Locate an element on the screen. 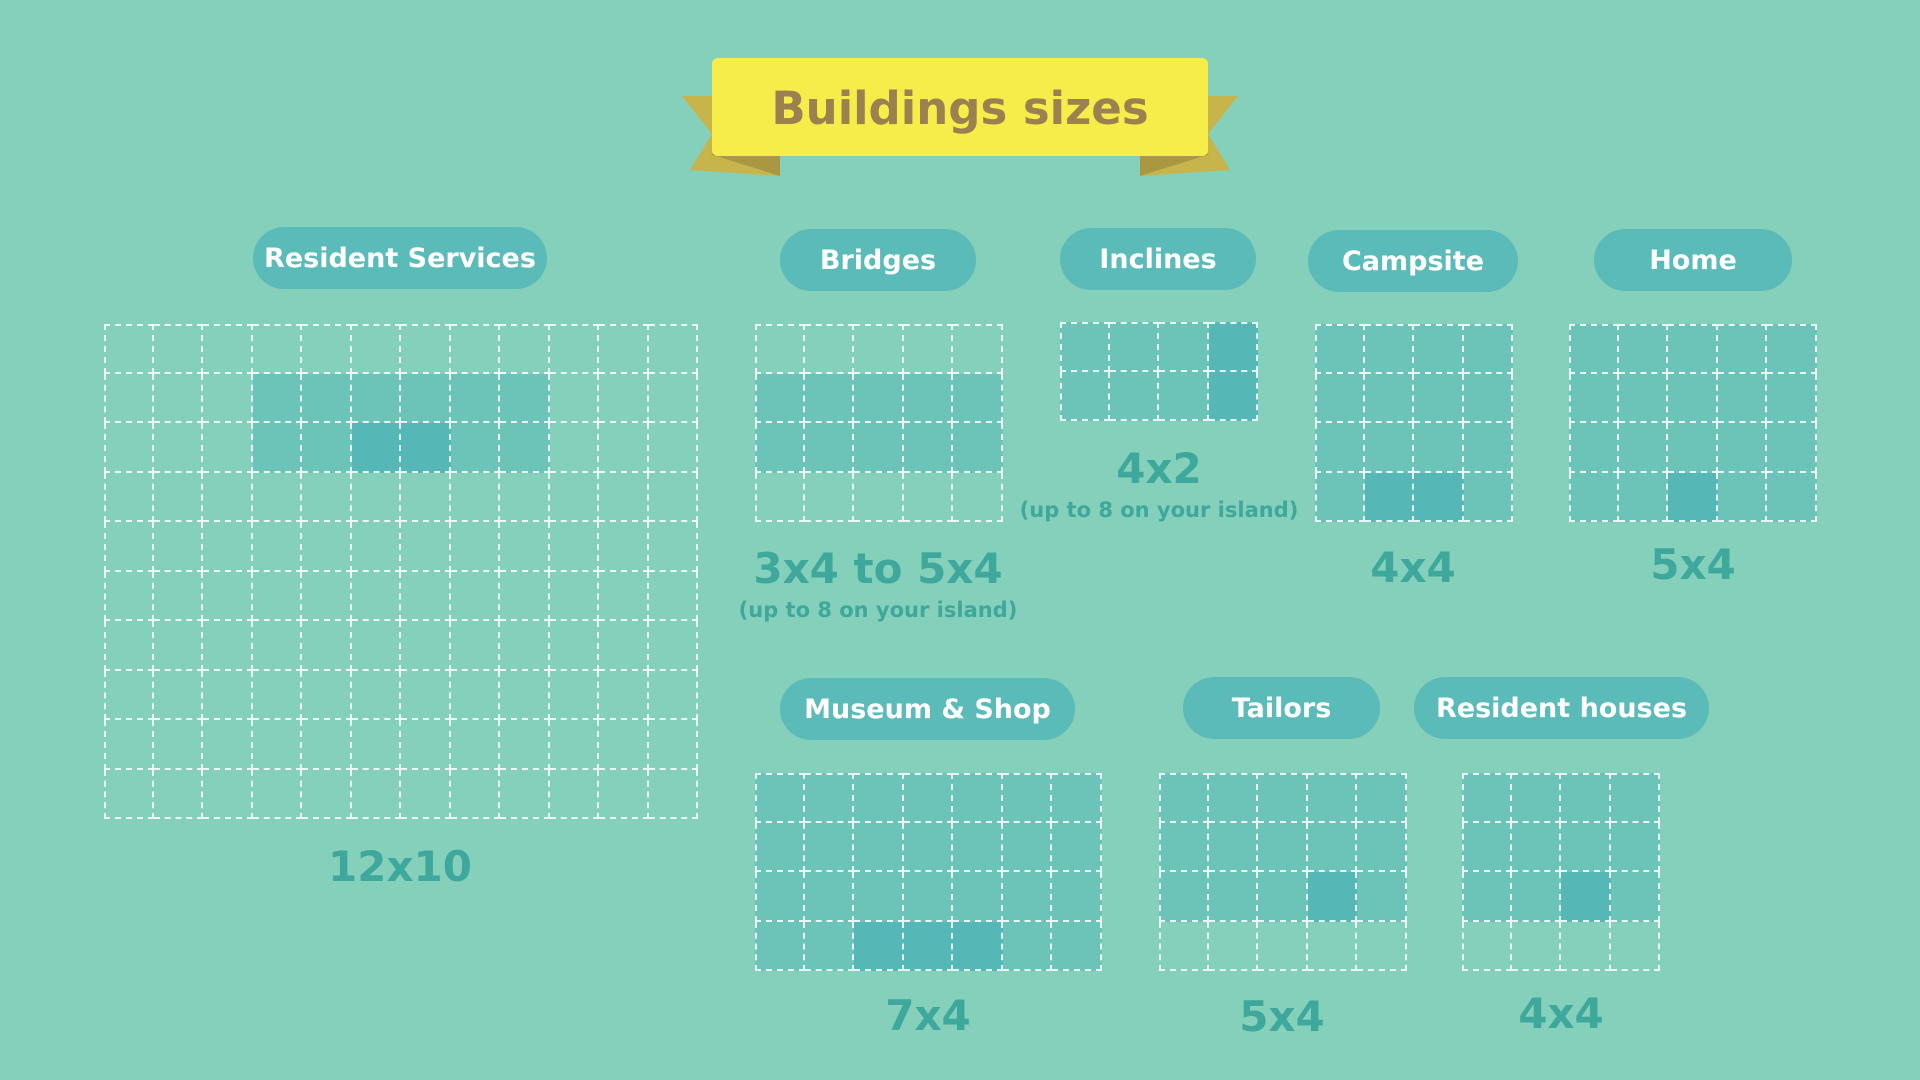  grid-inclines is located at coordinates (1159, 371).